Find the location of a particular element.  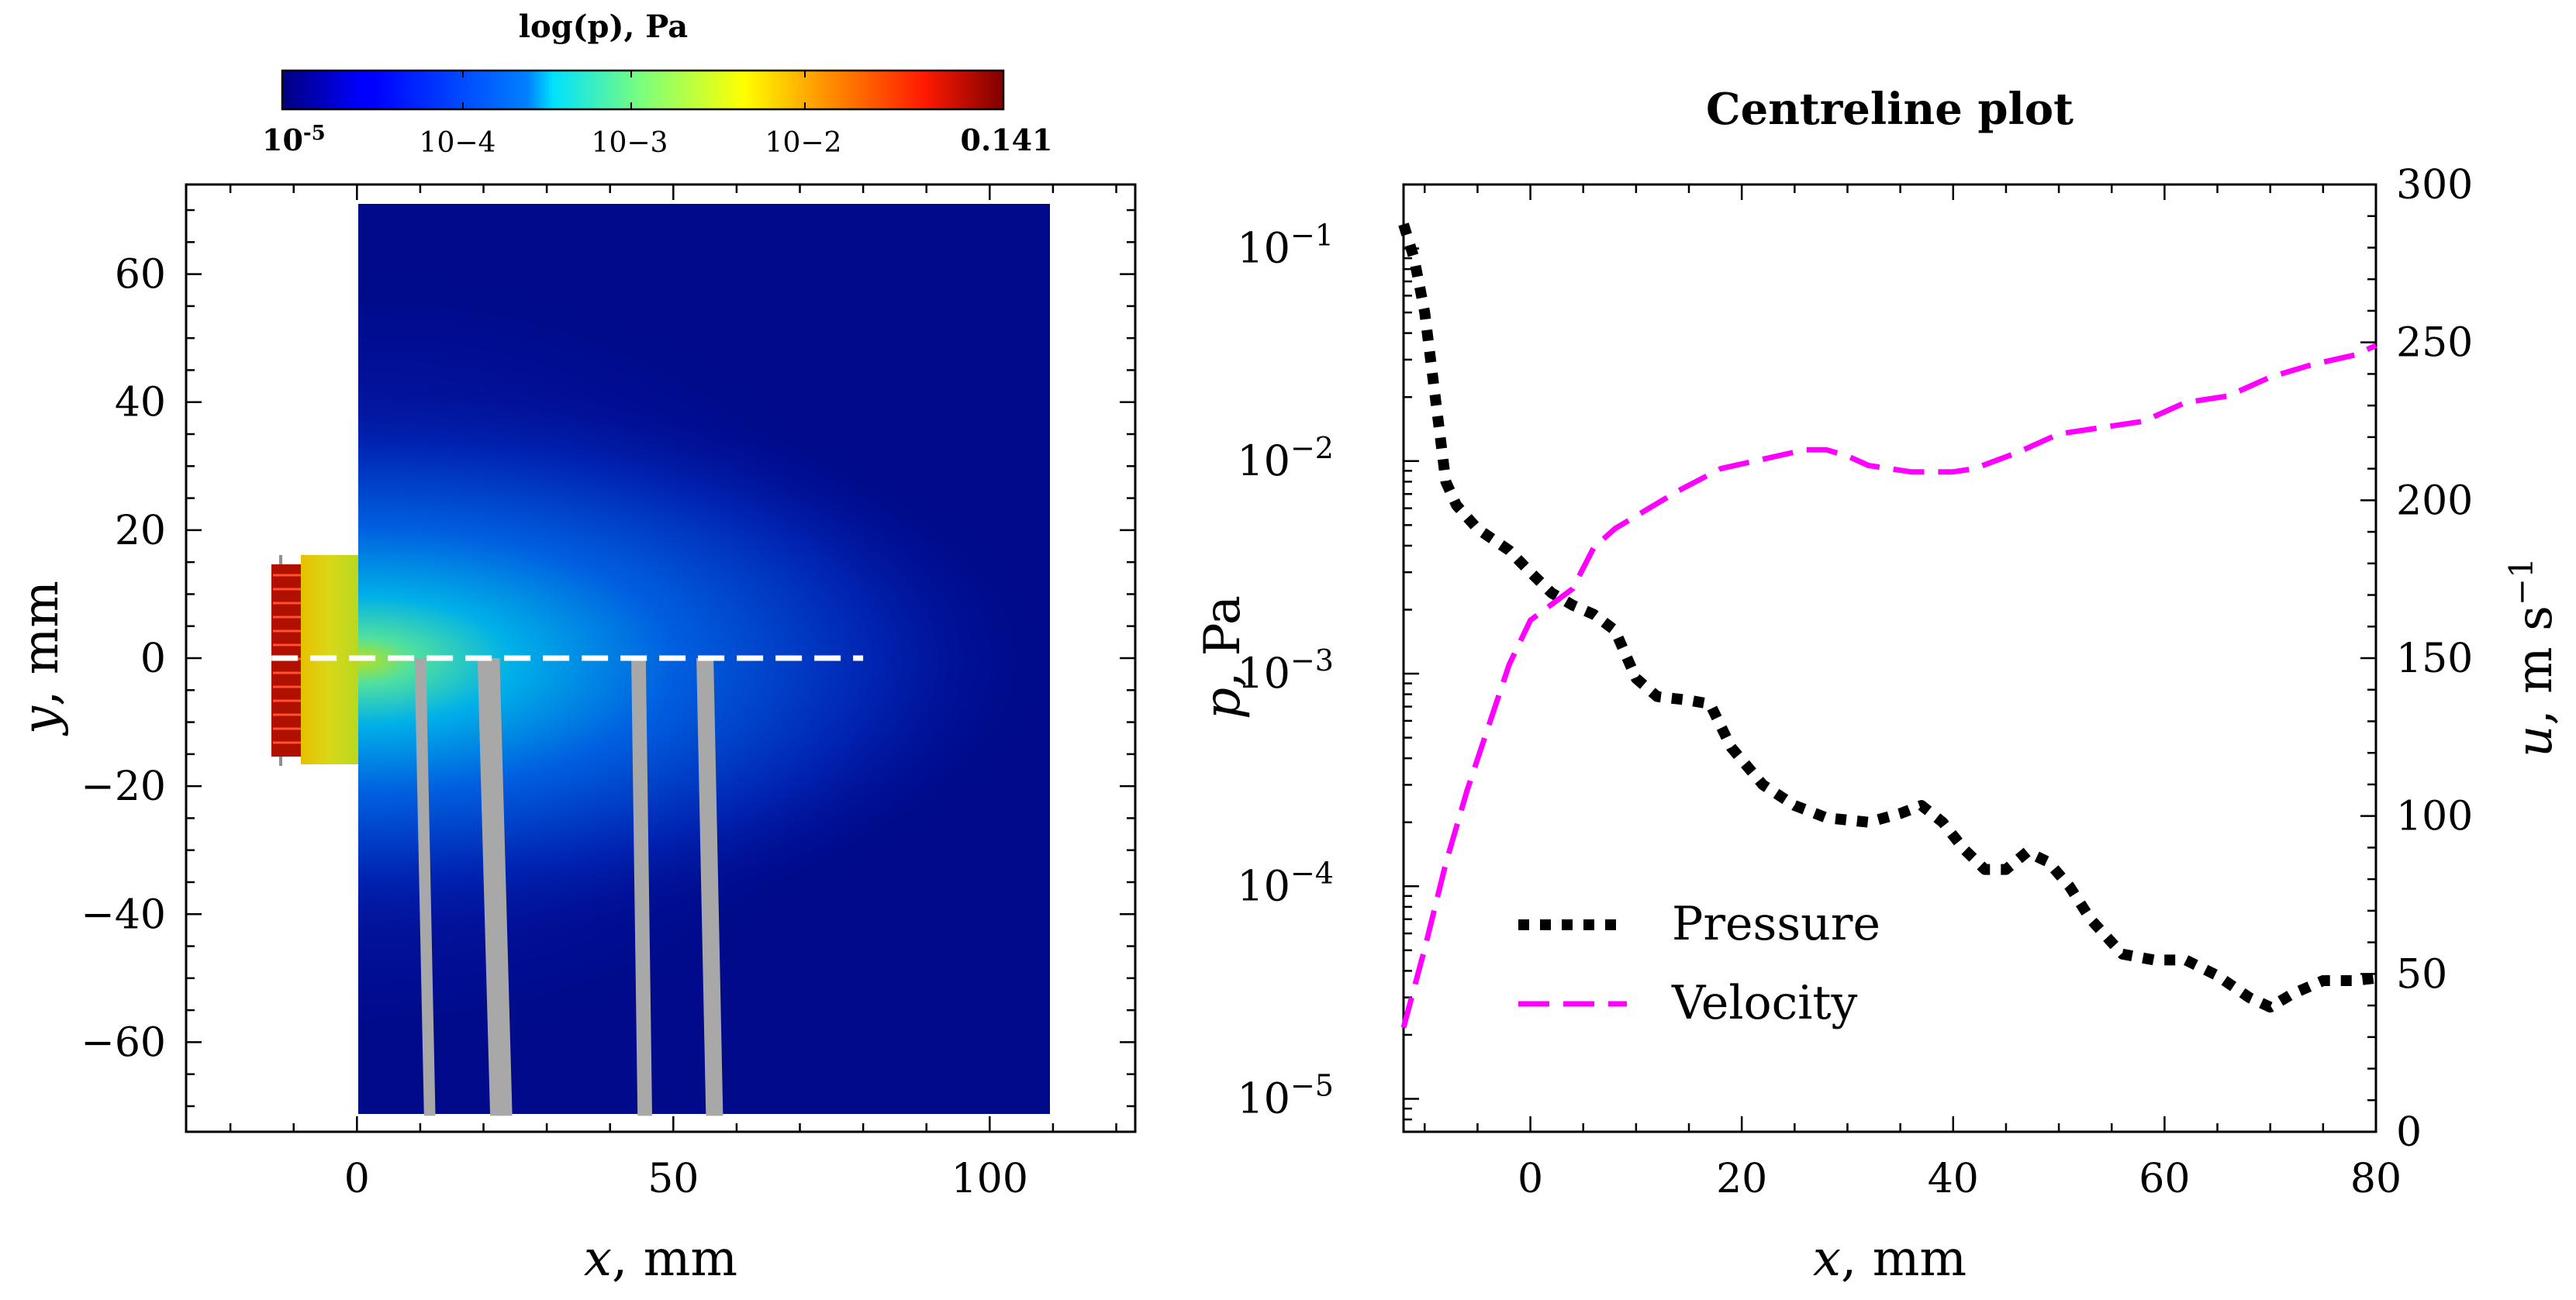

left-y-axis-label: y, mm is located at coordinates (41, 659).